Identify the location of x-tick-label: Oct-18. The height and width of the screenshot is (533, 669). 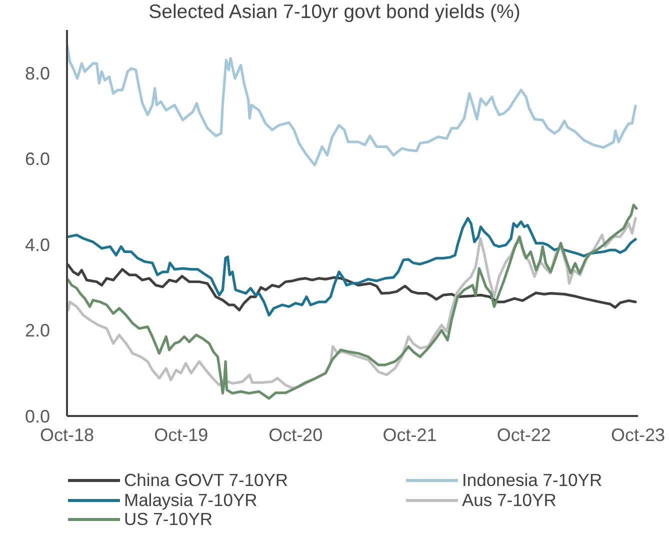
(67, 434).